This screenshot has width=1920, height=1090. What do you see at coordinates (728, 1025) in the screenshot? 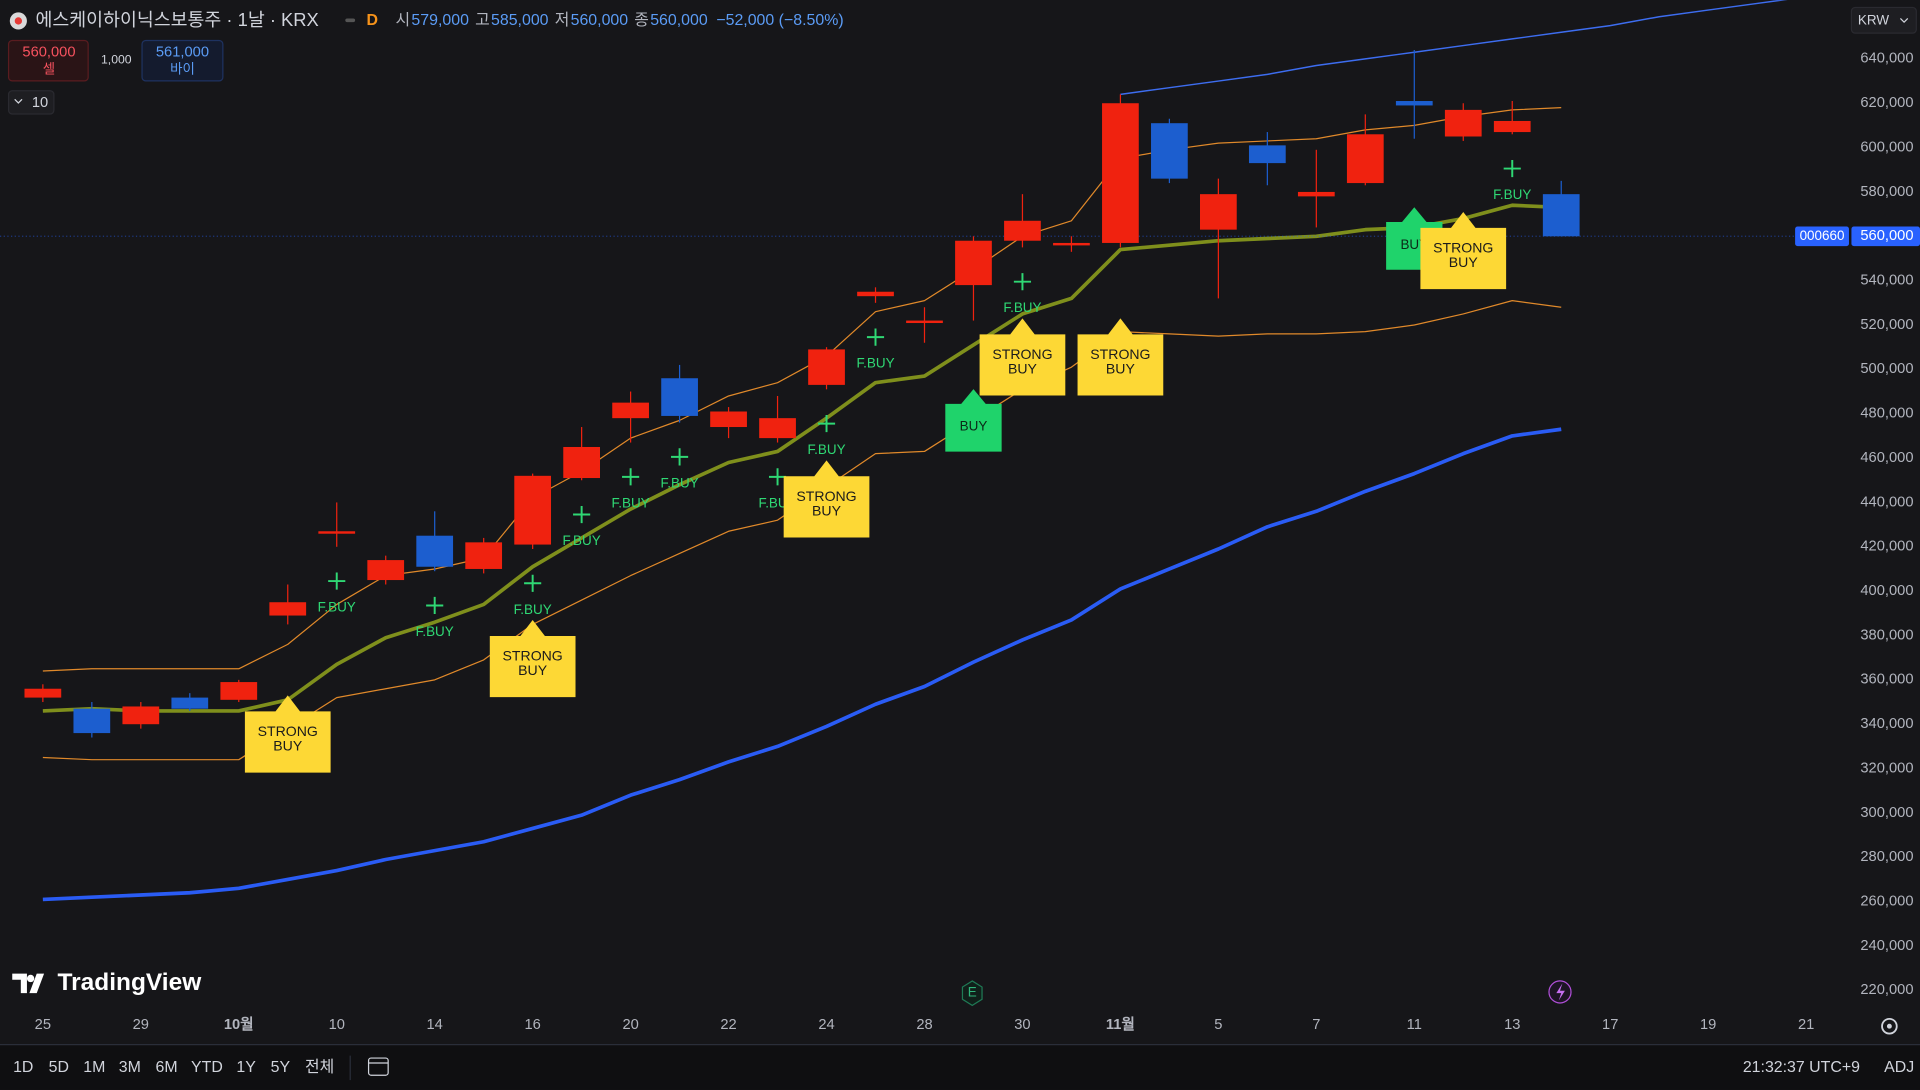
I see `x-tick-label: 22` at bounding box center [728, 1025].